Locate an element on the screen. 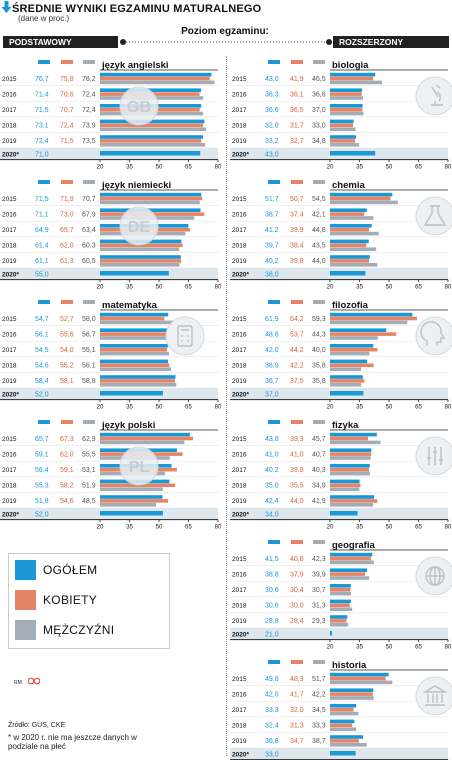 This screenshot has height=760, width=452. legend-swatch-male is located at coordinates (25, 630).